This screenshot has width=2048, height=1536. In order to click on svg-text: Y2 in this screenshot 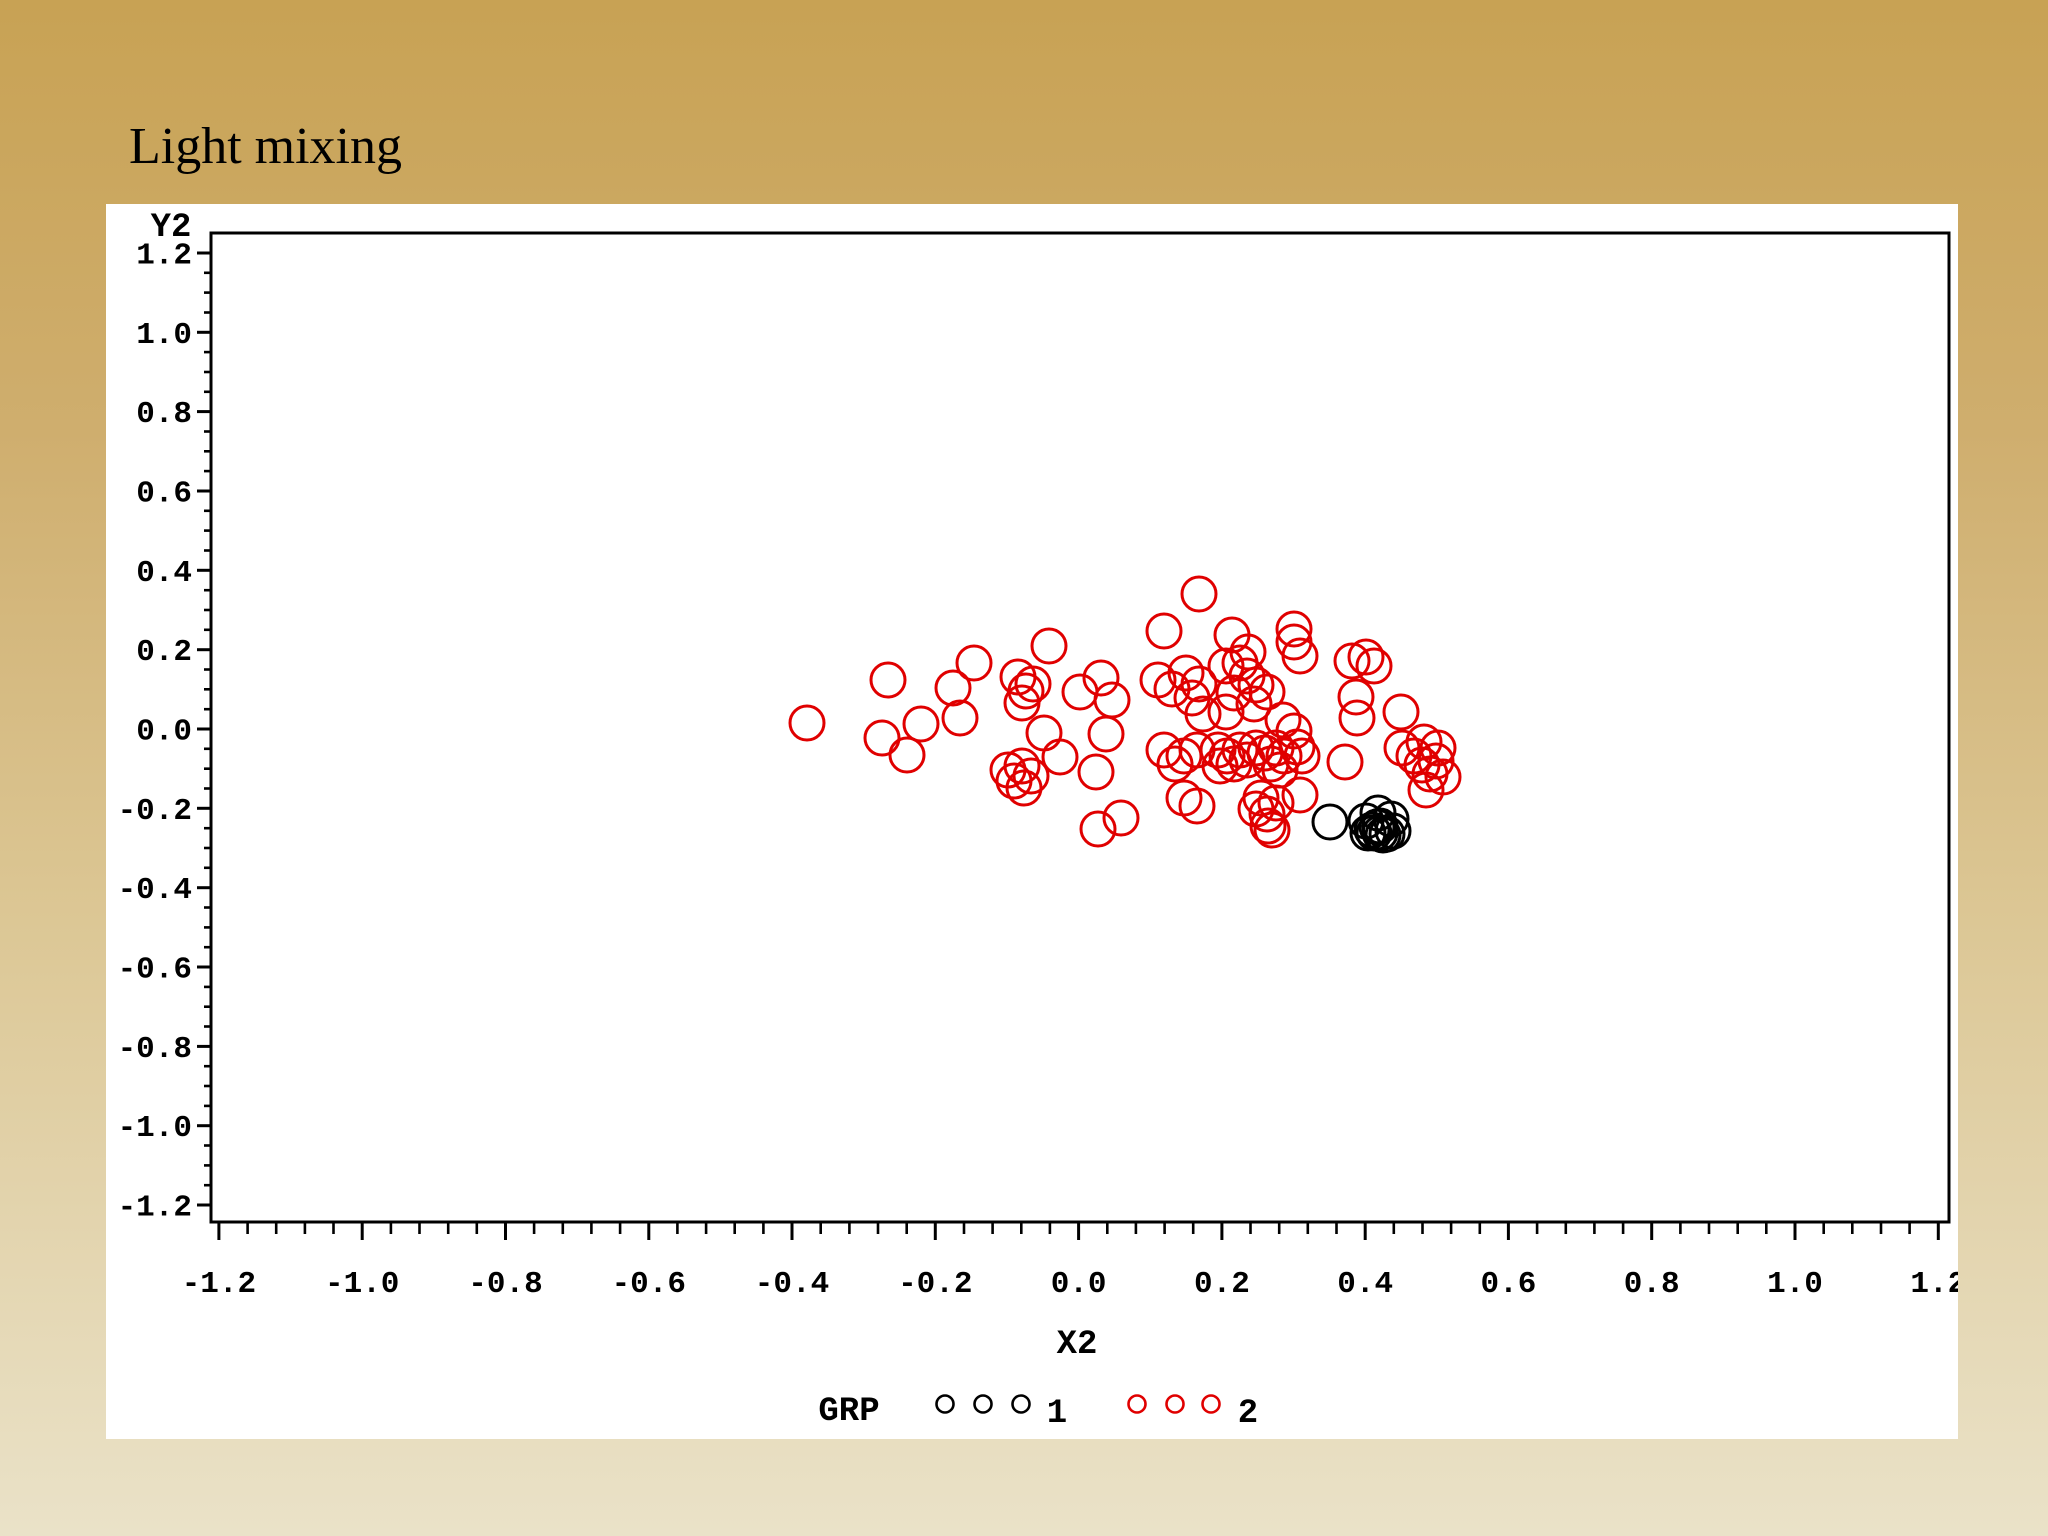, I will do `click(171, 228)`.